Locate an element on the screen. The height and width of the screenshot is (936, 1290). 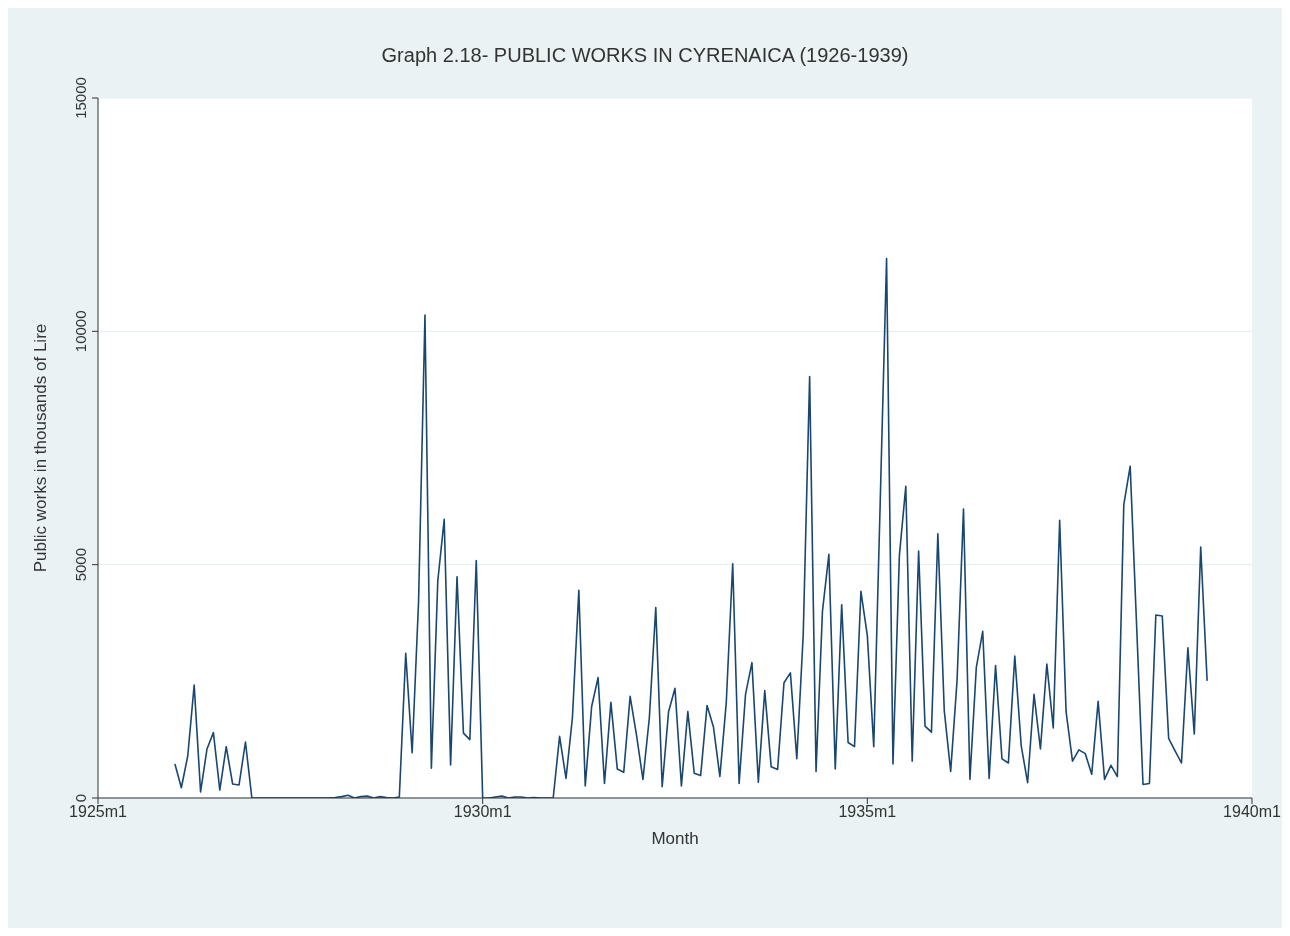
y-tick-label: 0 is located at coordinates (80, 798).